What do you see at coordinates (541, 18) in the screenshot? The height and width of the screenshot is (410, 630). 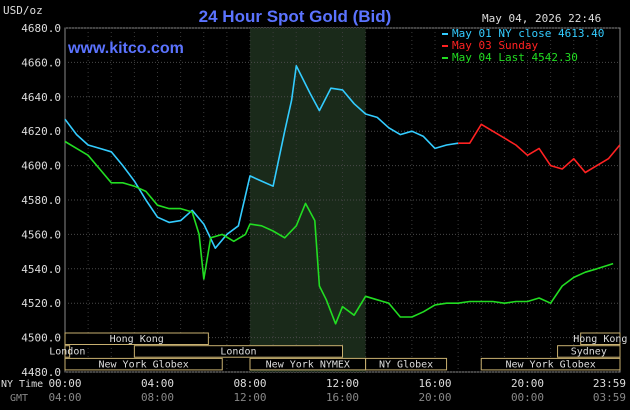 I see `timestamp: May 04, 2026 22:46` at bounding box center [541, 18].